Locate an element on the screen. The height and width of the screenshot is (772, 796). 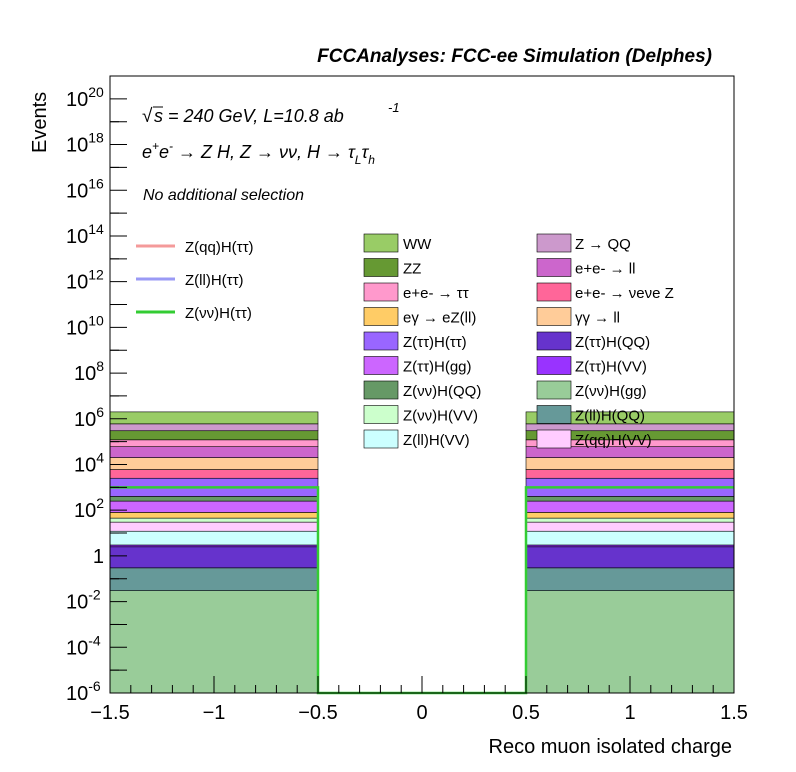
energy-label-group: √ s = 240 GeV, L=10.8 ab -1 is located at coordinates (271, 113).